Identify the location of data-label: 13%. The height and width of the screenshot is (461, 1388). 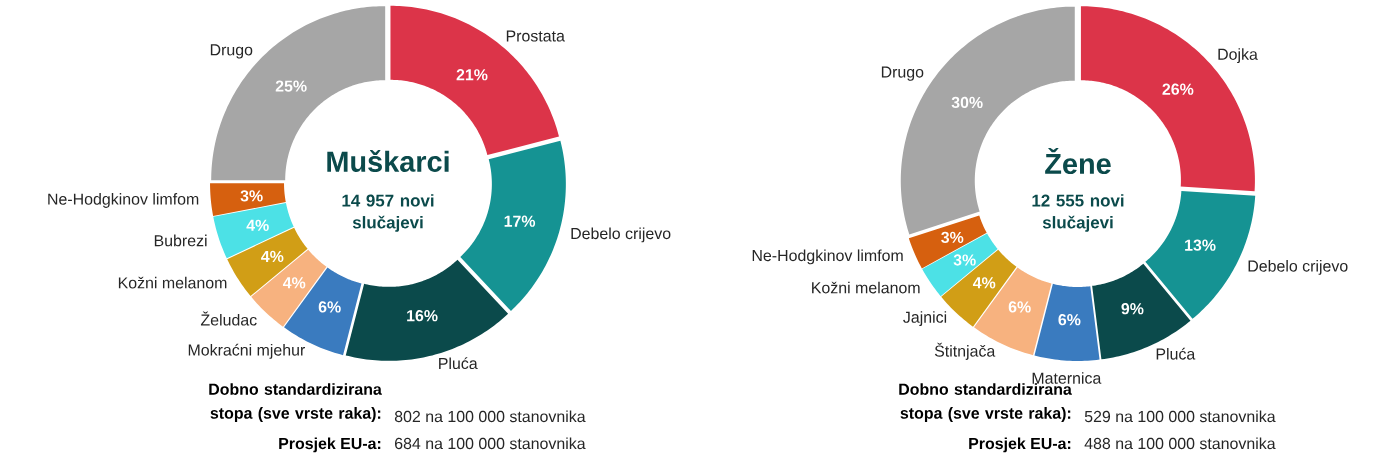
(1200, 245).